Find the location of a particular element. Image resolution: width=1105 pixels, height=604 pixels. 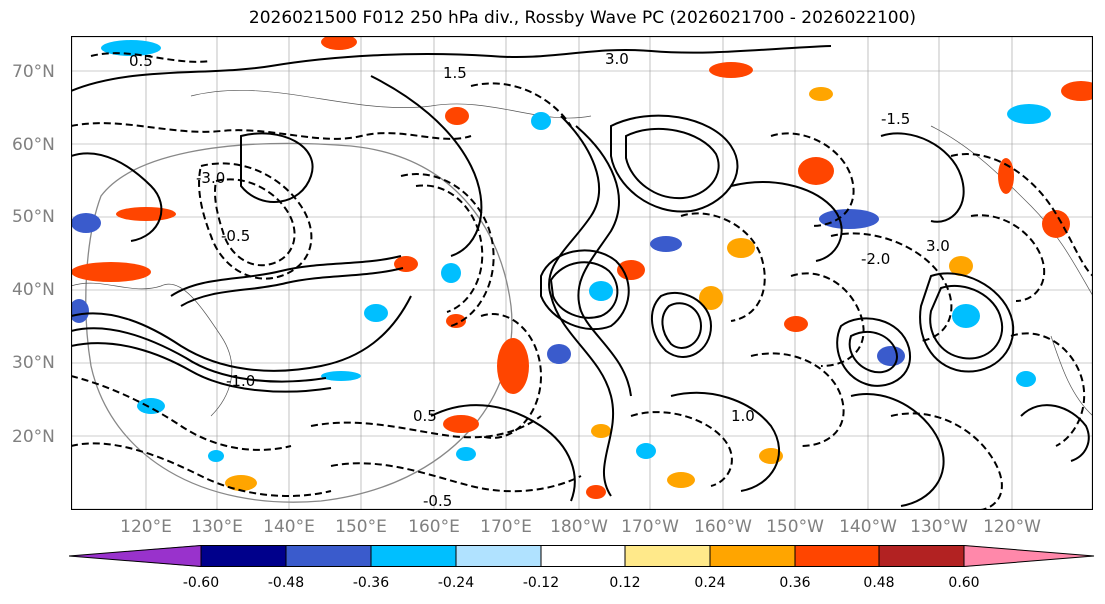

lon-label-170e: 170°E is located at coordinates (506, 527).